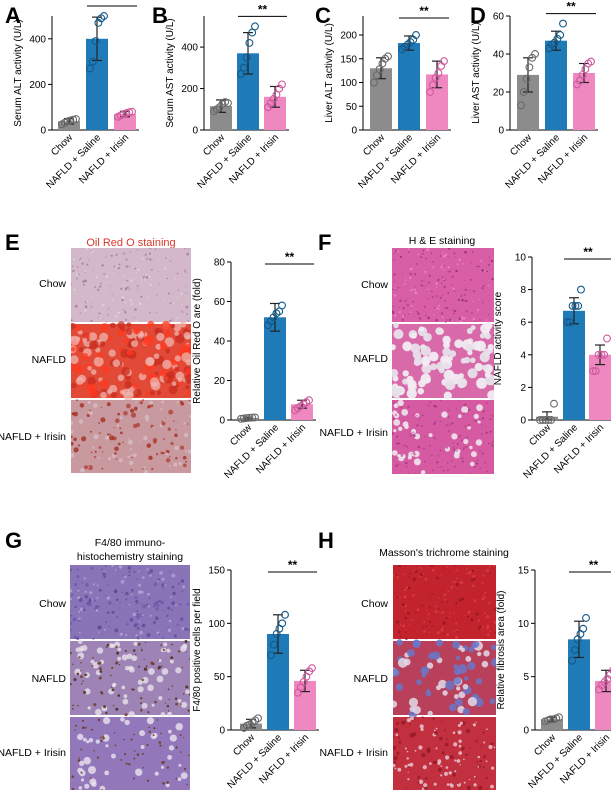 The height and width of the screenshot is (800, 611). Describe the element at coordinates (325, 242) in the screenshot. I see `panel-letter-f: F` at that location.